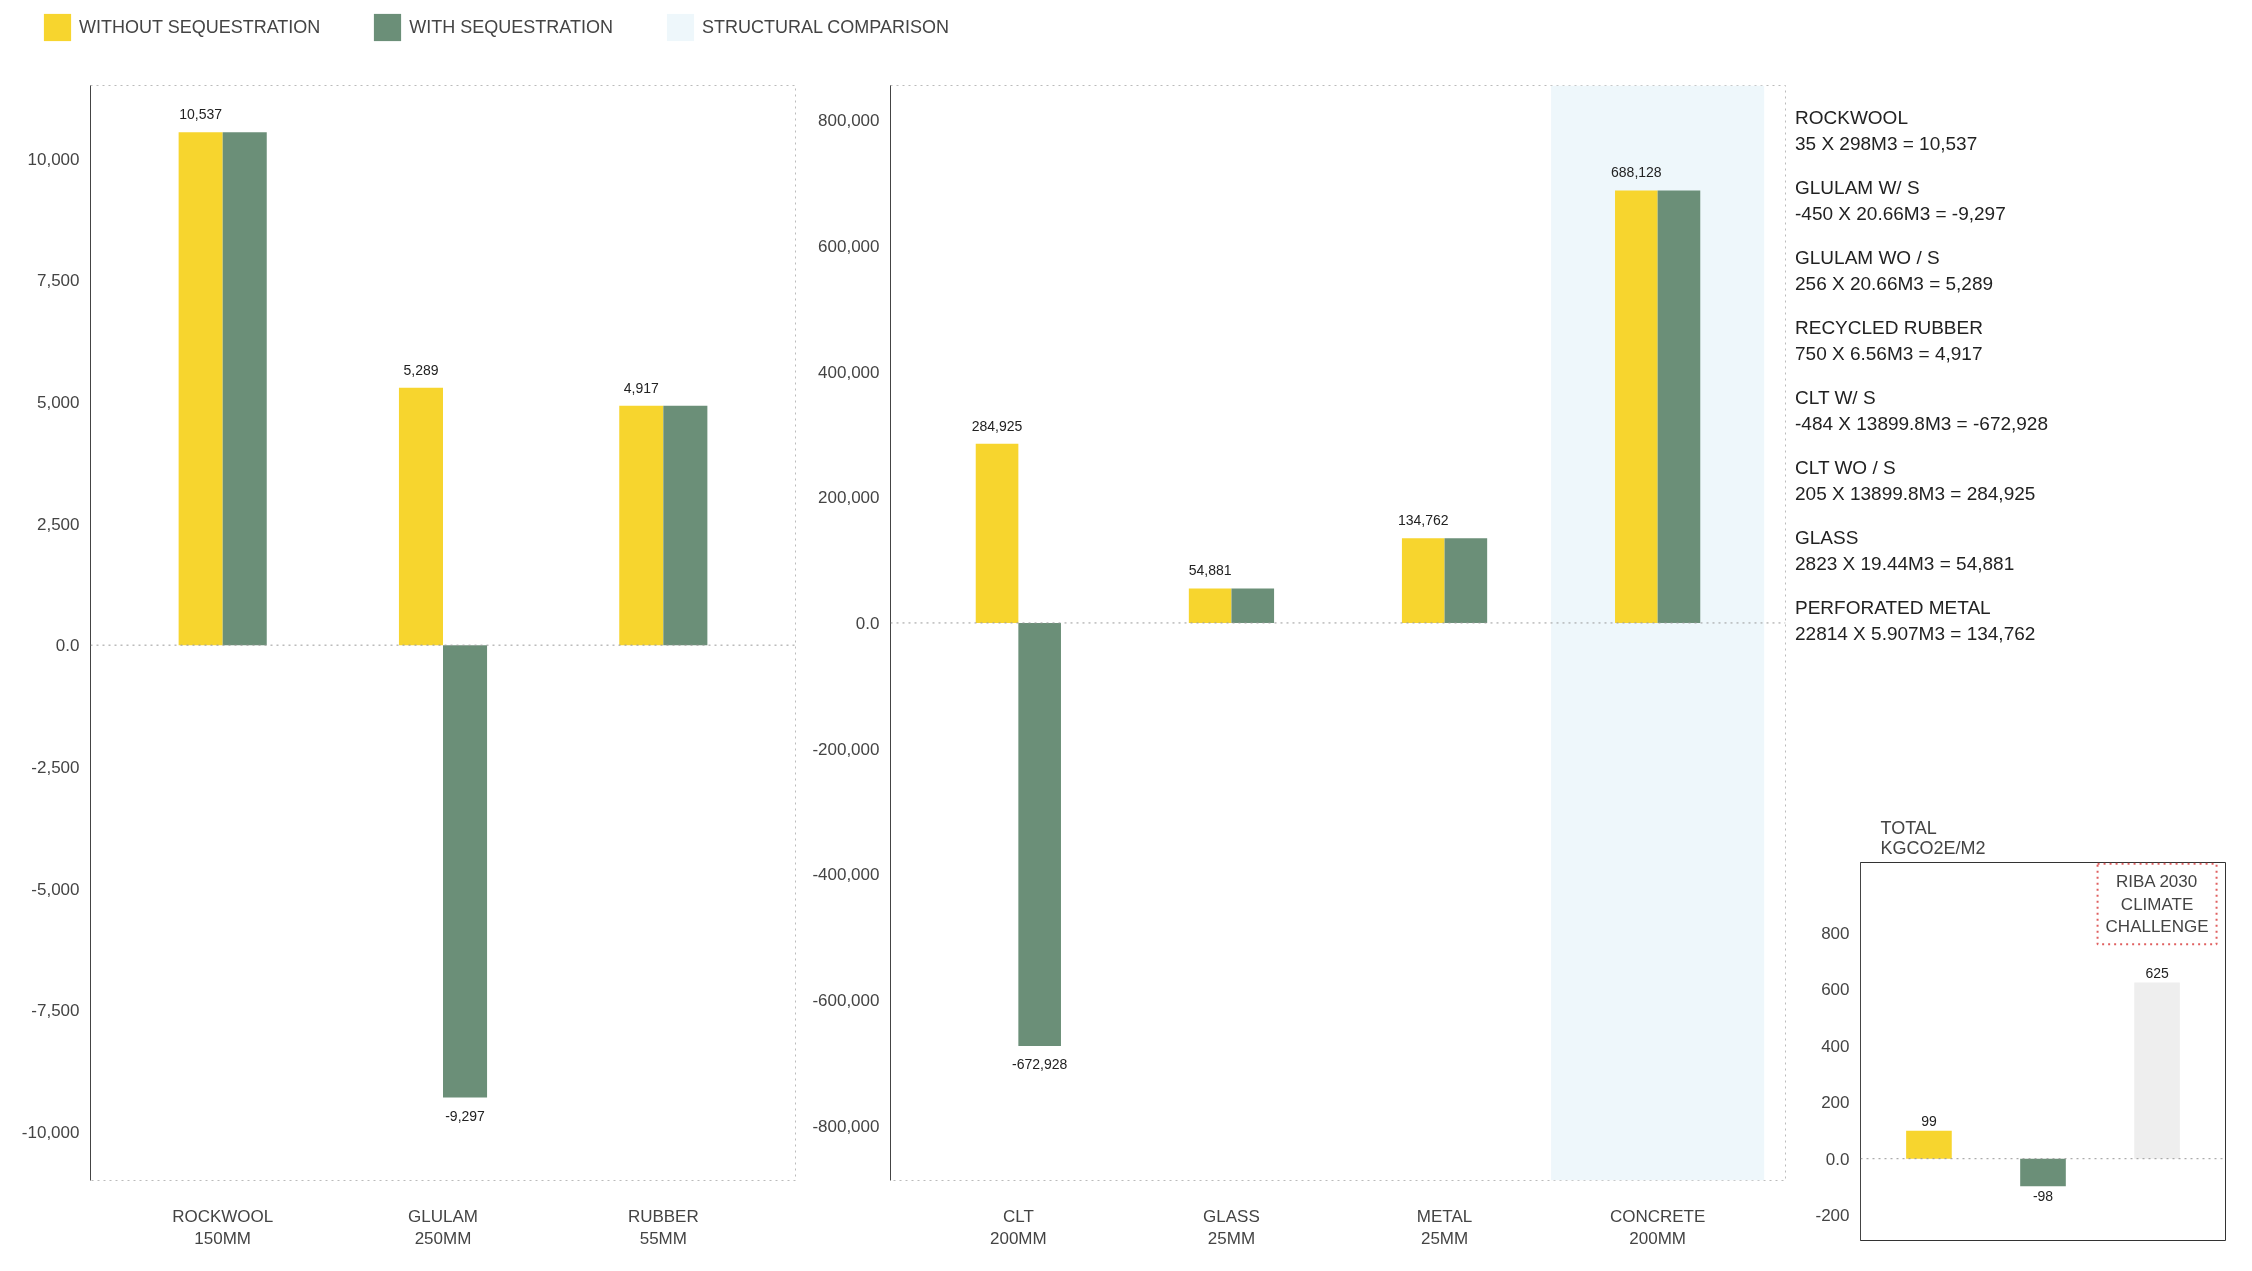 This screenshot has width=2252, height=1271. What do you see at coordinates (1210, 570) in the screenshot?
I see `data-label: 54,881` at bounding box center [1210, 570].